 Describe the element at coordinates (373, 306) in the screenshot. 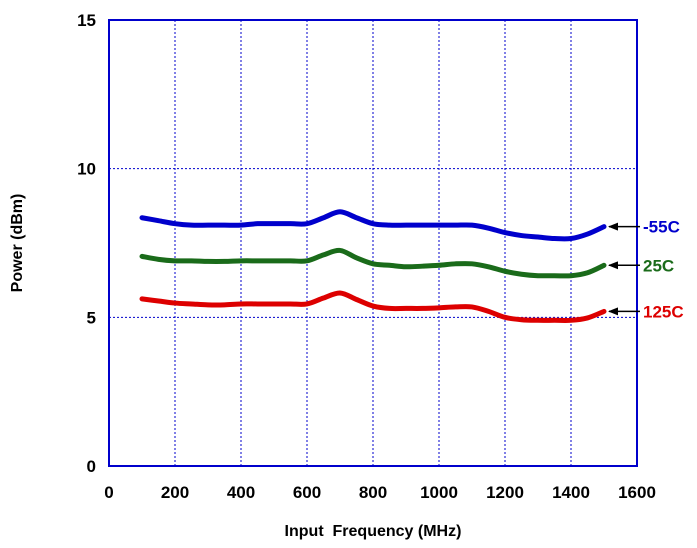

I see `series-line-125C` at that location.